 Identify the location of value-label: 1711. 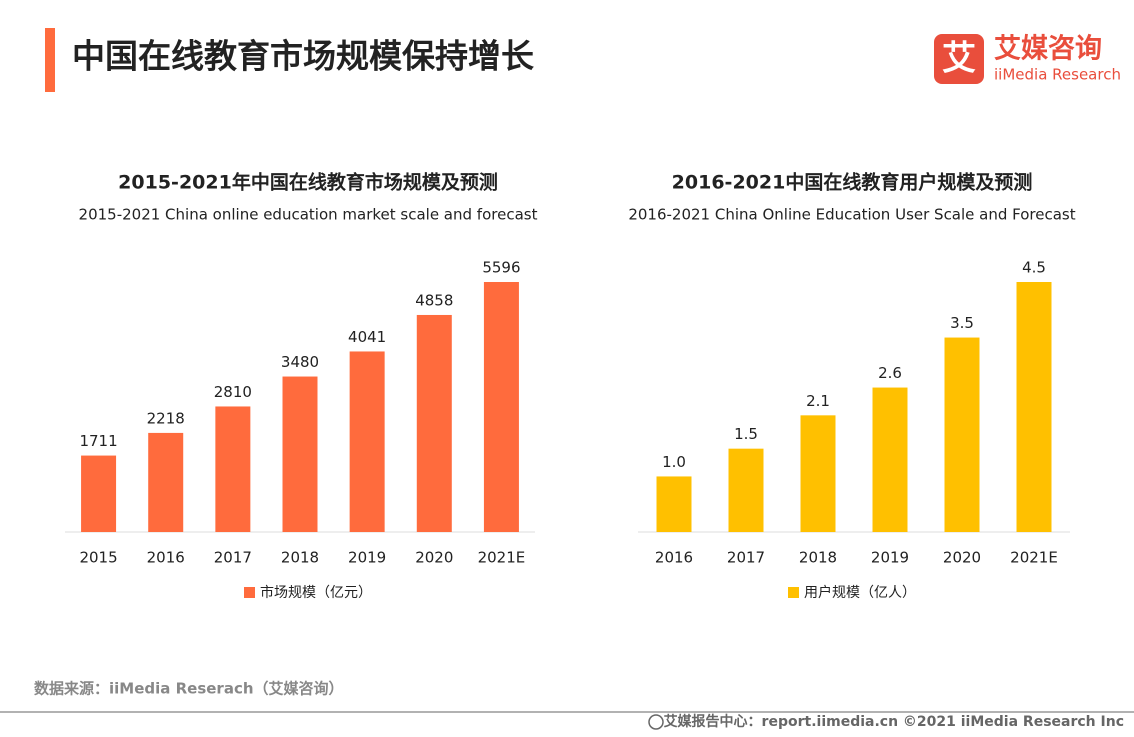
(98, 441).